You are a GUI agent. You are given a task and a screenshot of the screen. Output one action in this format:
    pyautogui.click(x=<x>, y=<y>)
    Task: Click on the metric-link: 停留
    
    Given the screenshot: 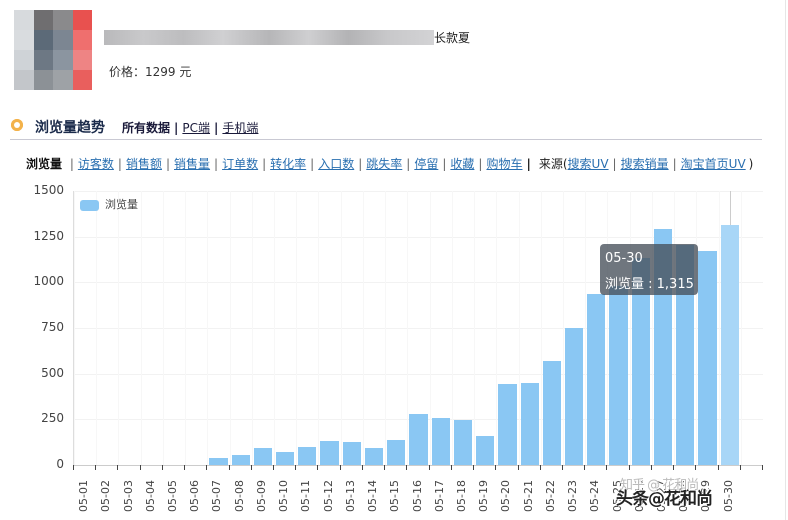 What is the action you would take?
    pyautogui.click(x=426, y=164)
    